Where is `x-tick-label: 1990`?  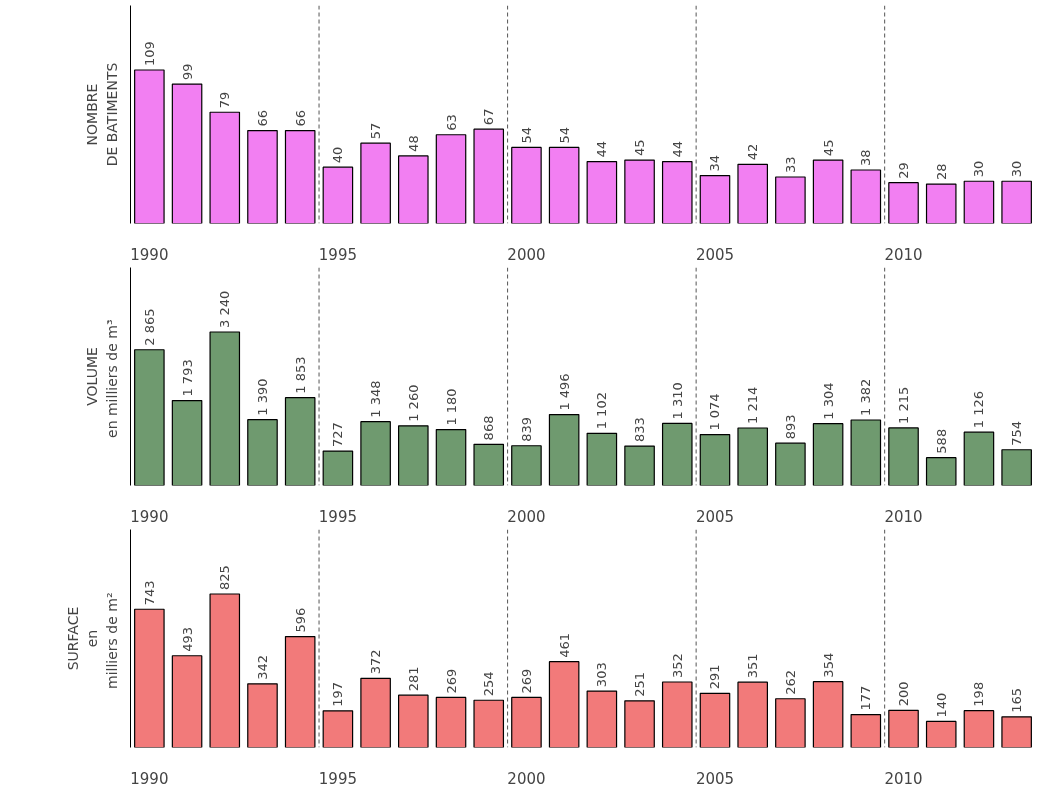
x-tick-label: 1990 is located at coordinates (149, 516).